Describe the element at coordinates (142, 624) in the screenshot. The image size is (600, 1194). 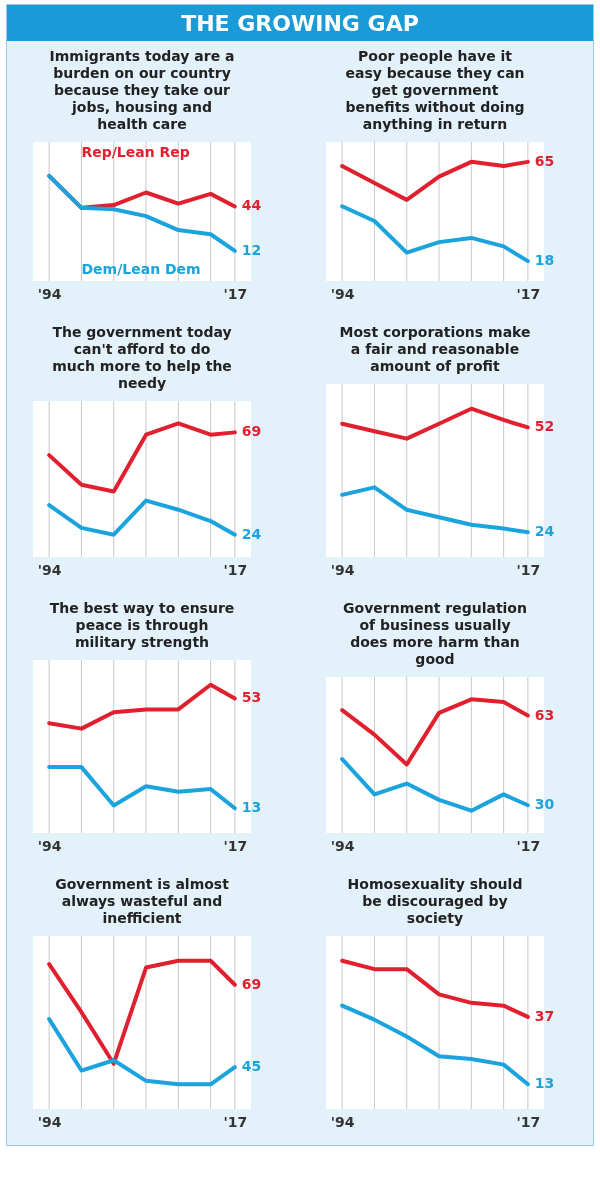
I see `chart-title: The best way to ensure peace is through military strength` at that location.